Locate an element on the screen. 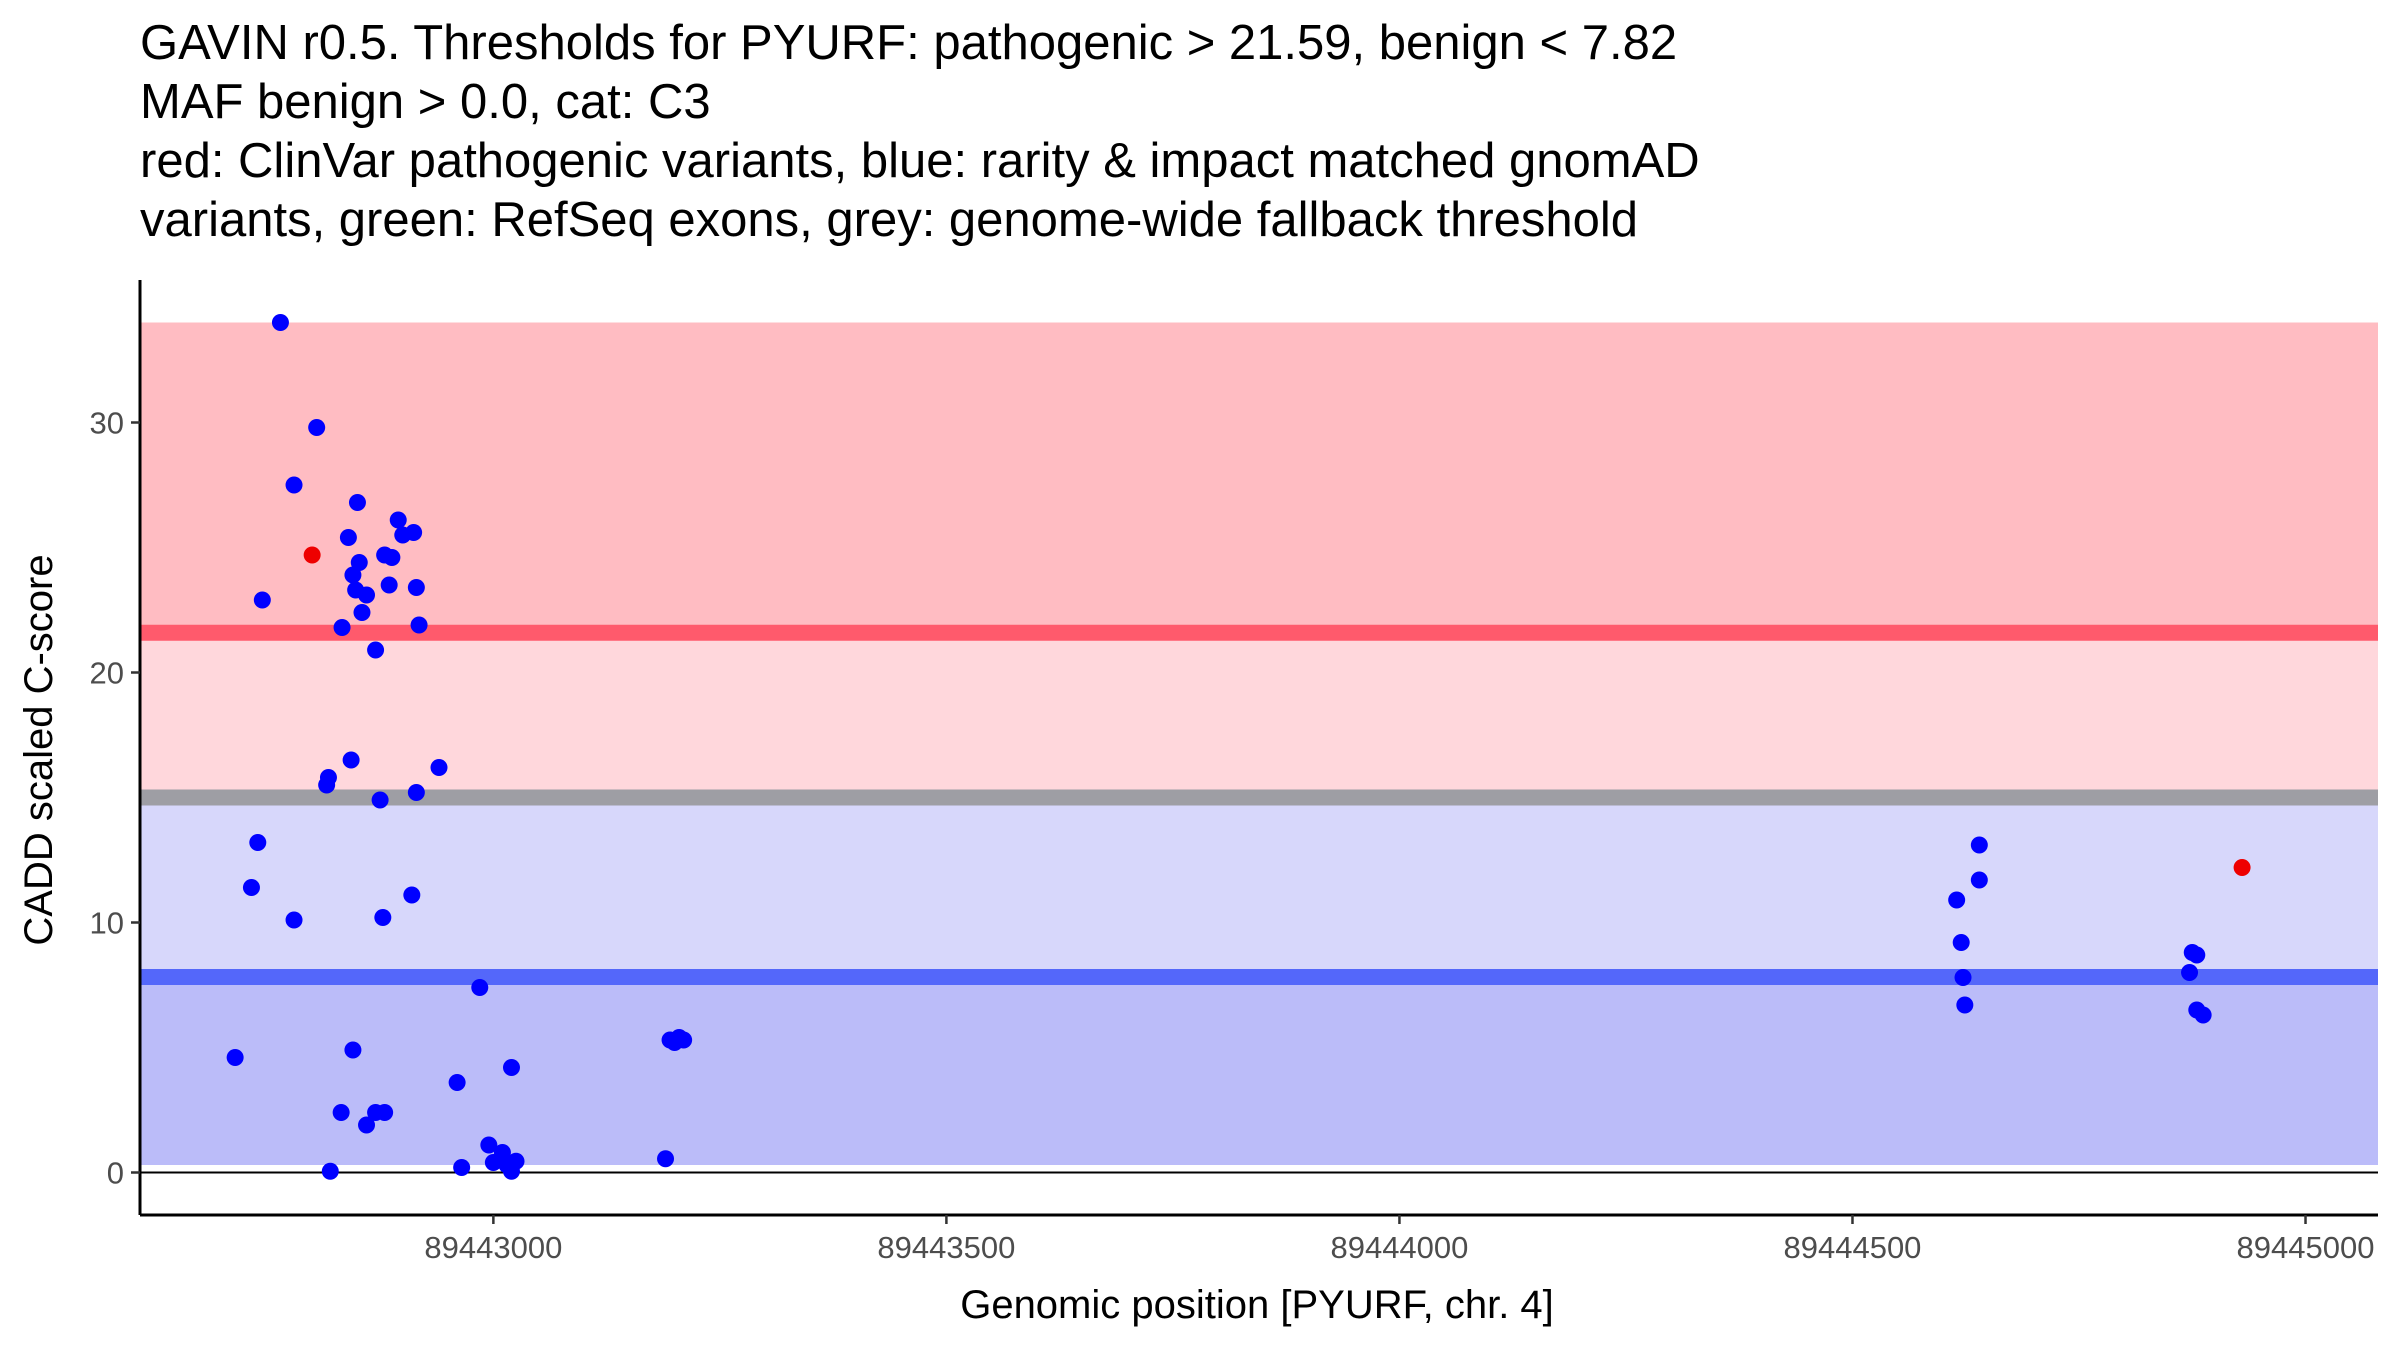 The width and height of the screenshot is (2400, 1350). y-tick-label: 0 is located at coordinates (115, 1173).